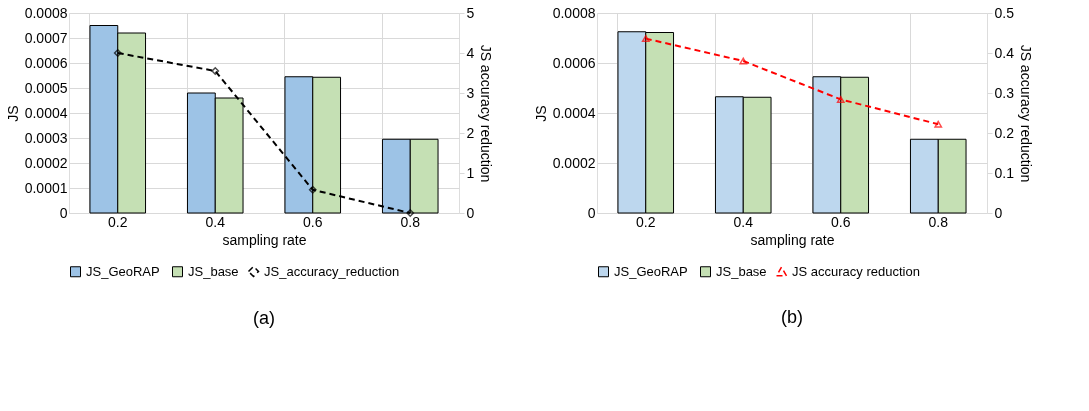  I want to click on y2-tick-label: 0.3, so click(1004, 92).